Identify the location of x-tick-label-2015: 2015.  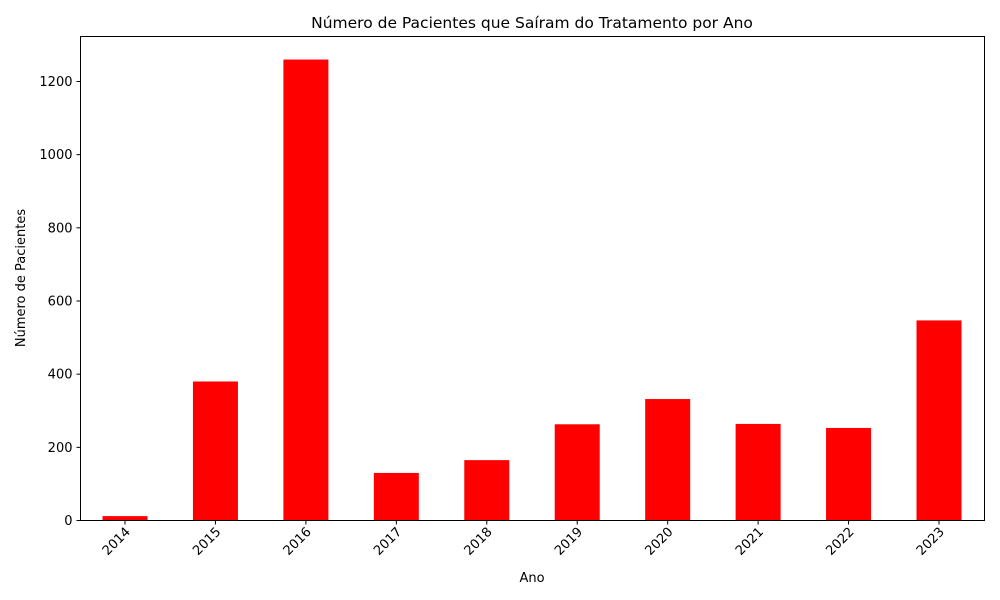
(207, 542).